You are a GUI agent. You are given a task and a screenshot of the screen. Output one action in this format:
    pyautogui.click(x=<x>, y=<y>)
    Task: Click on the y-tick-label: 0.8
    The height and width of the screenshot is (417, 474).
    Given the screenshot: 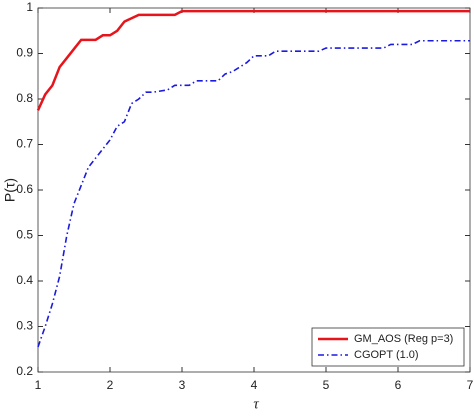 What is the action you would take?
    pyautogui.click(x=24, y=98)
    